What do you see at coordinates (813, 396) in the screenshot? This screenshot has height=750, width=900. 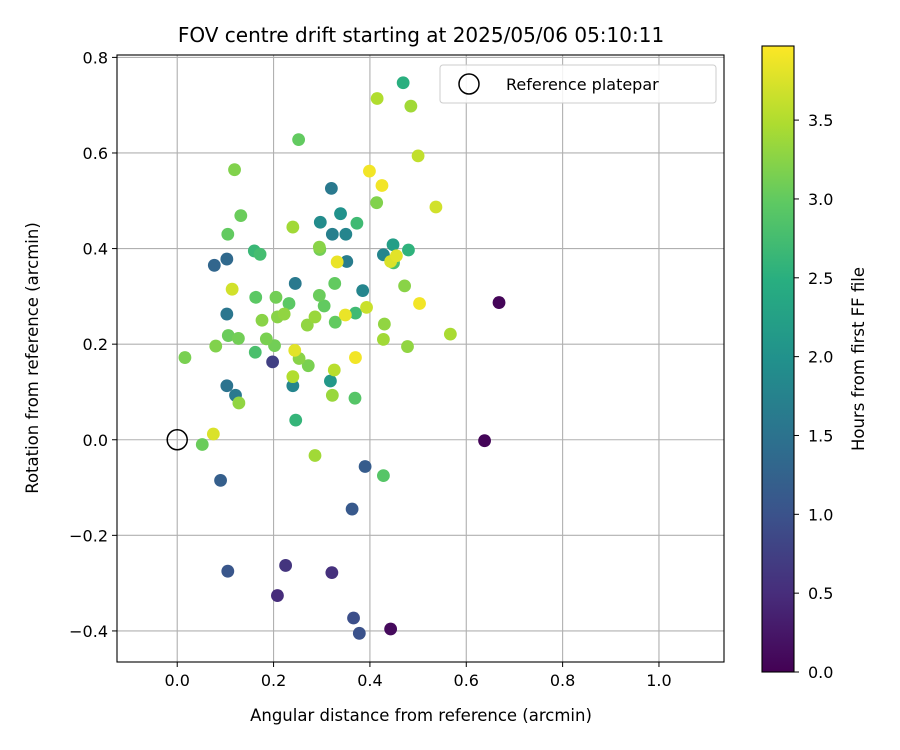 I see `colorbar-ticks: 0.0 0.5 1.0 1.5 2.0 2.5 3.0 3.5` at bounding box center [813, 396].